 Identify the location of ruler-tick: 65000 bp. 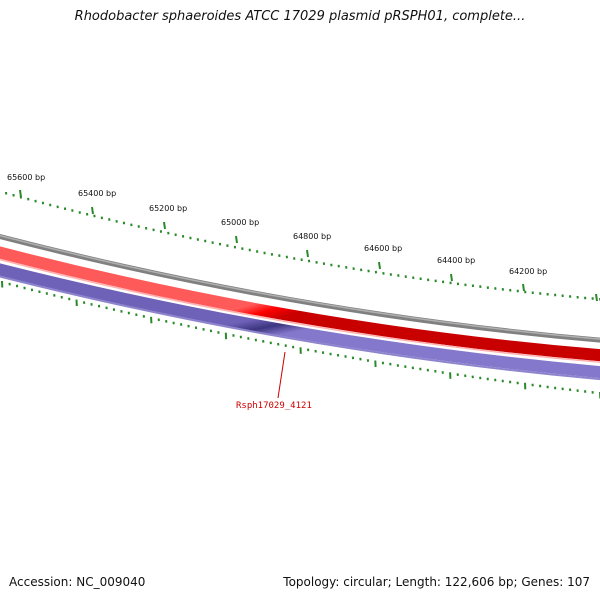
(240, 231).